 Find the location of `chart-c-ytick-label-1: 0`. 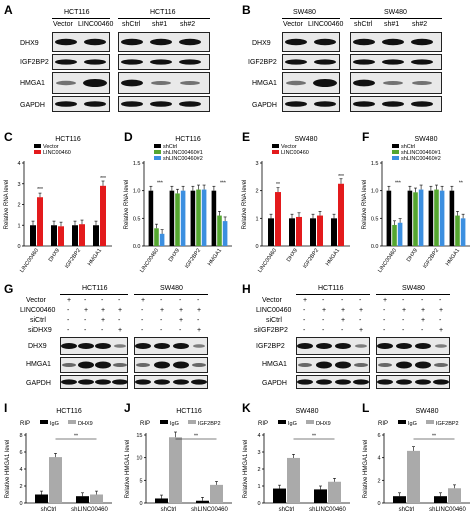

chart-c-ytick-label-1: 0 is located at coordinates (18, 247).